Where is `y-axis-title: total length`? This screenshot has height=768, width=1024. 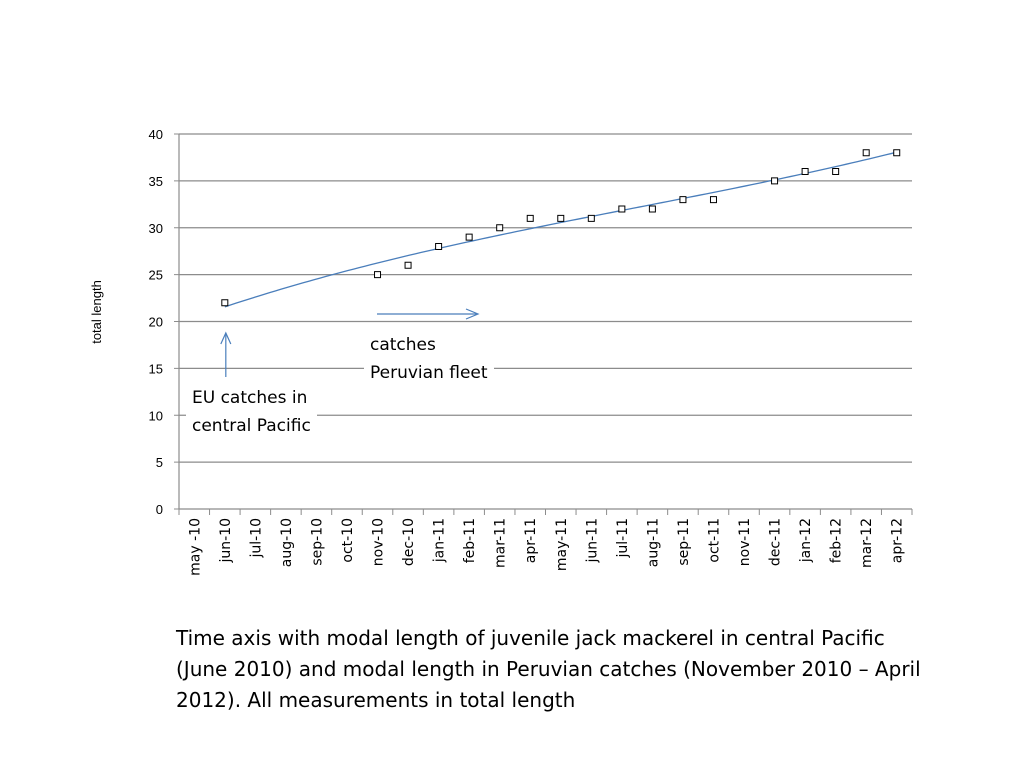
y-axis-title: total length is located at coordinates (96, 312).